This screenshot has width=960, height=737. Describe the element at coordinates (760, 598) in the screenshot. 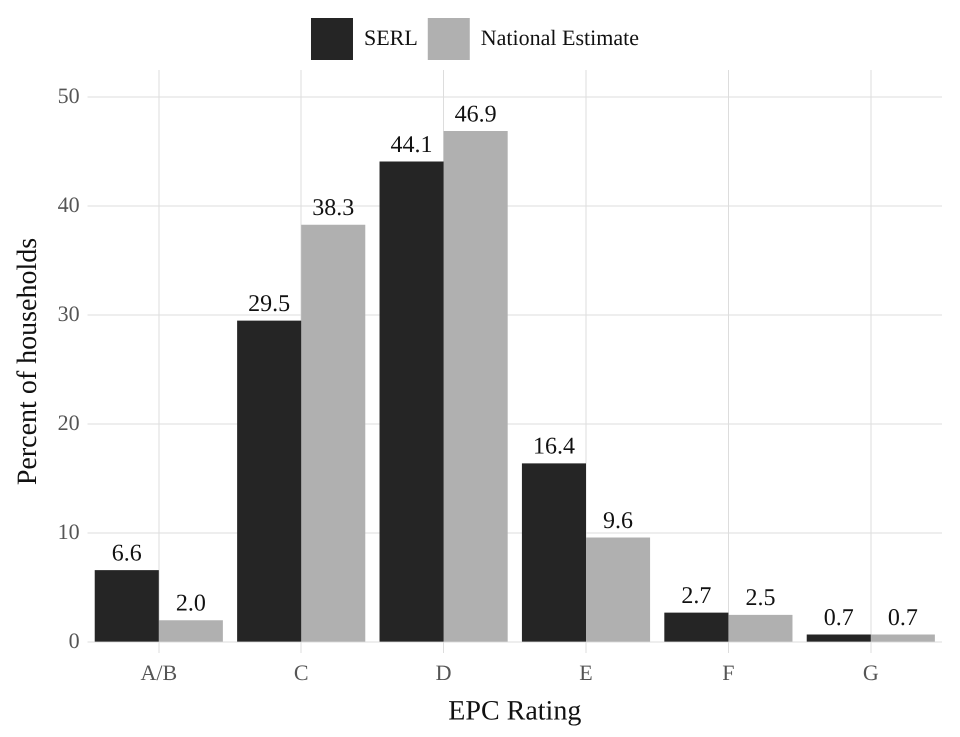

I see `data-label: 2.5` at that location.